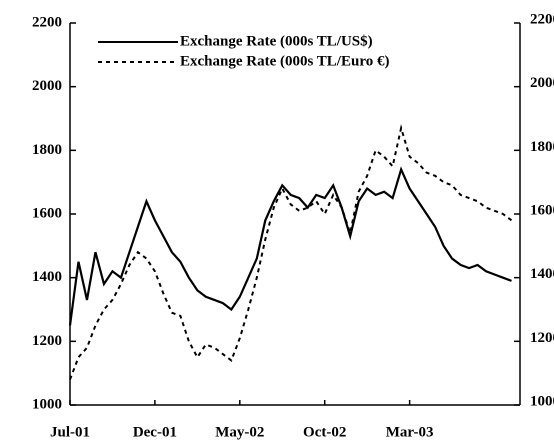 The height and width of the screenshot is (443, 554). What do you see at coordinates (542, 338) in the screenshot?
I see `y2-tick-label: 1200` at bounding box center [542, 338].